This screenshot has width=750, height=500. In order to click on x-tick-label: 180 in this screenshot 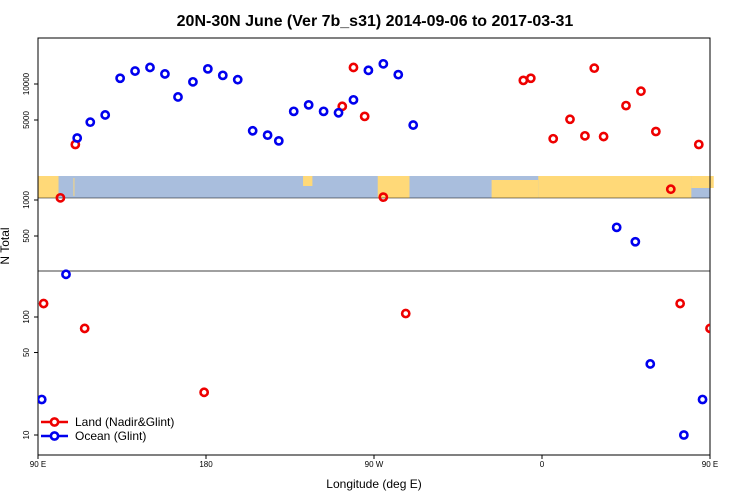, I will do `click(206, 464)`.